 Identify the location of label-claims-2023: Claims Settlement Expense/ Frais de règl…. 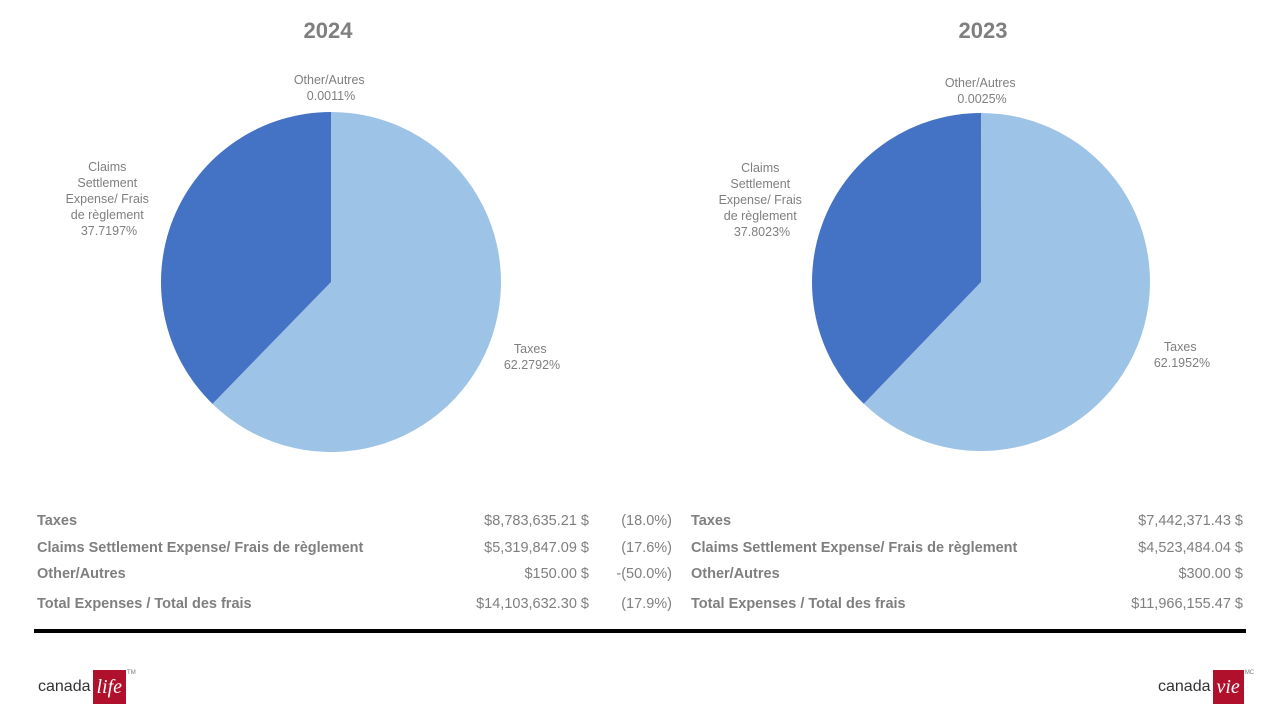
(762, 200).